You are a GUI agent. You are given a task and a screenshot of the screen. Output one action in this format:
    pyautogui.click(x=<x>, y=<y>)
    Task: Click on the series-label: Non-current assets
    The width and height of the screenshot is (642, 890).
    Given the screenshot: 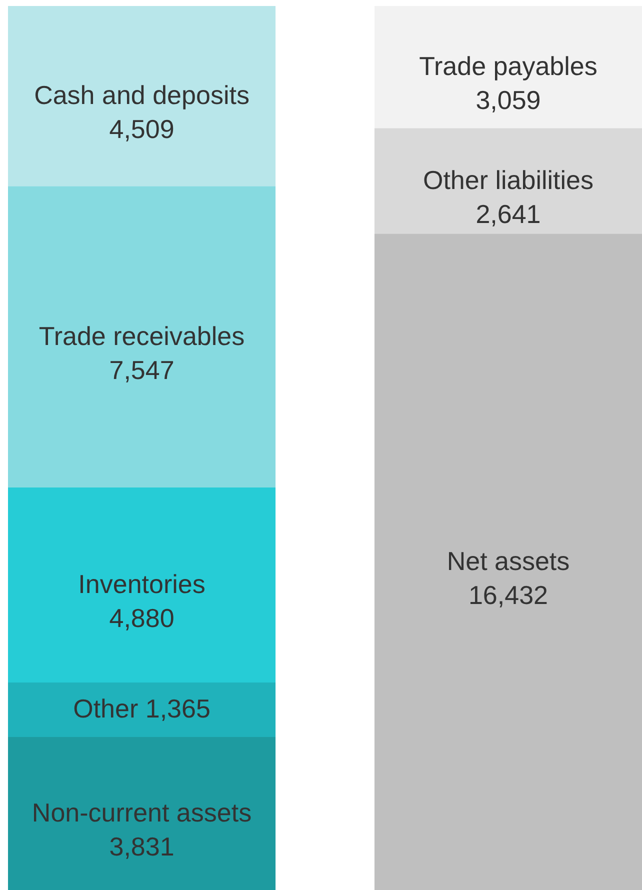 What is the action you would take?
    pyautogui.click(x=142, y=812)
    